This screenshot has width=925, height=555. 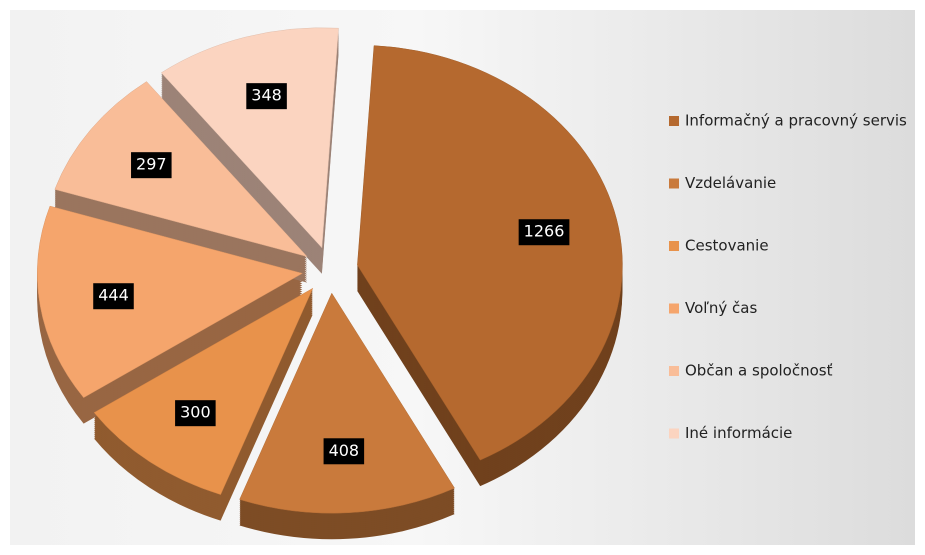 I want to click on legend-label: Voľný čas, so click(x=721, y=308).